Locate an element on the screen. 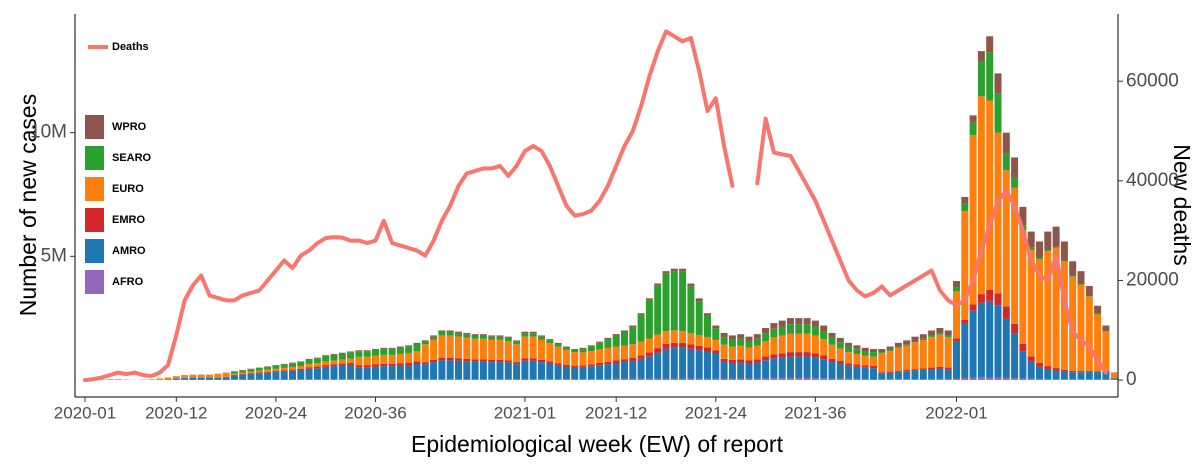 This screenshot has height=466, width=1195. y2-tick-label: 0 is located at coordinates (1131, 379).